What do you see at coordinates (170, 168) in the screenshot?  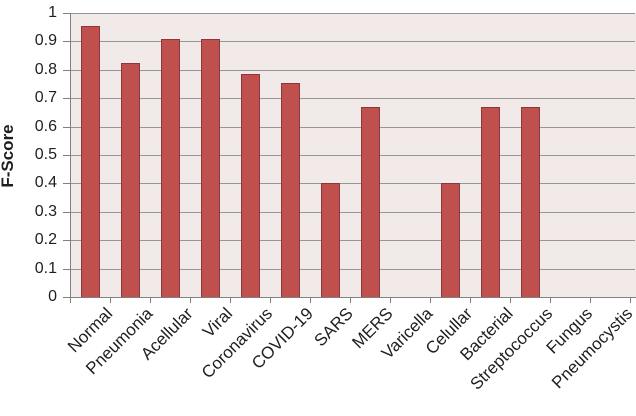 I see `bar-acellular` at bounding box center [170, 168].